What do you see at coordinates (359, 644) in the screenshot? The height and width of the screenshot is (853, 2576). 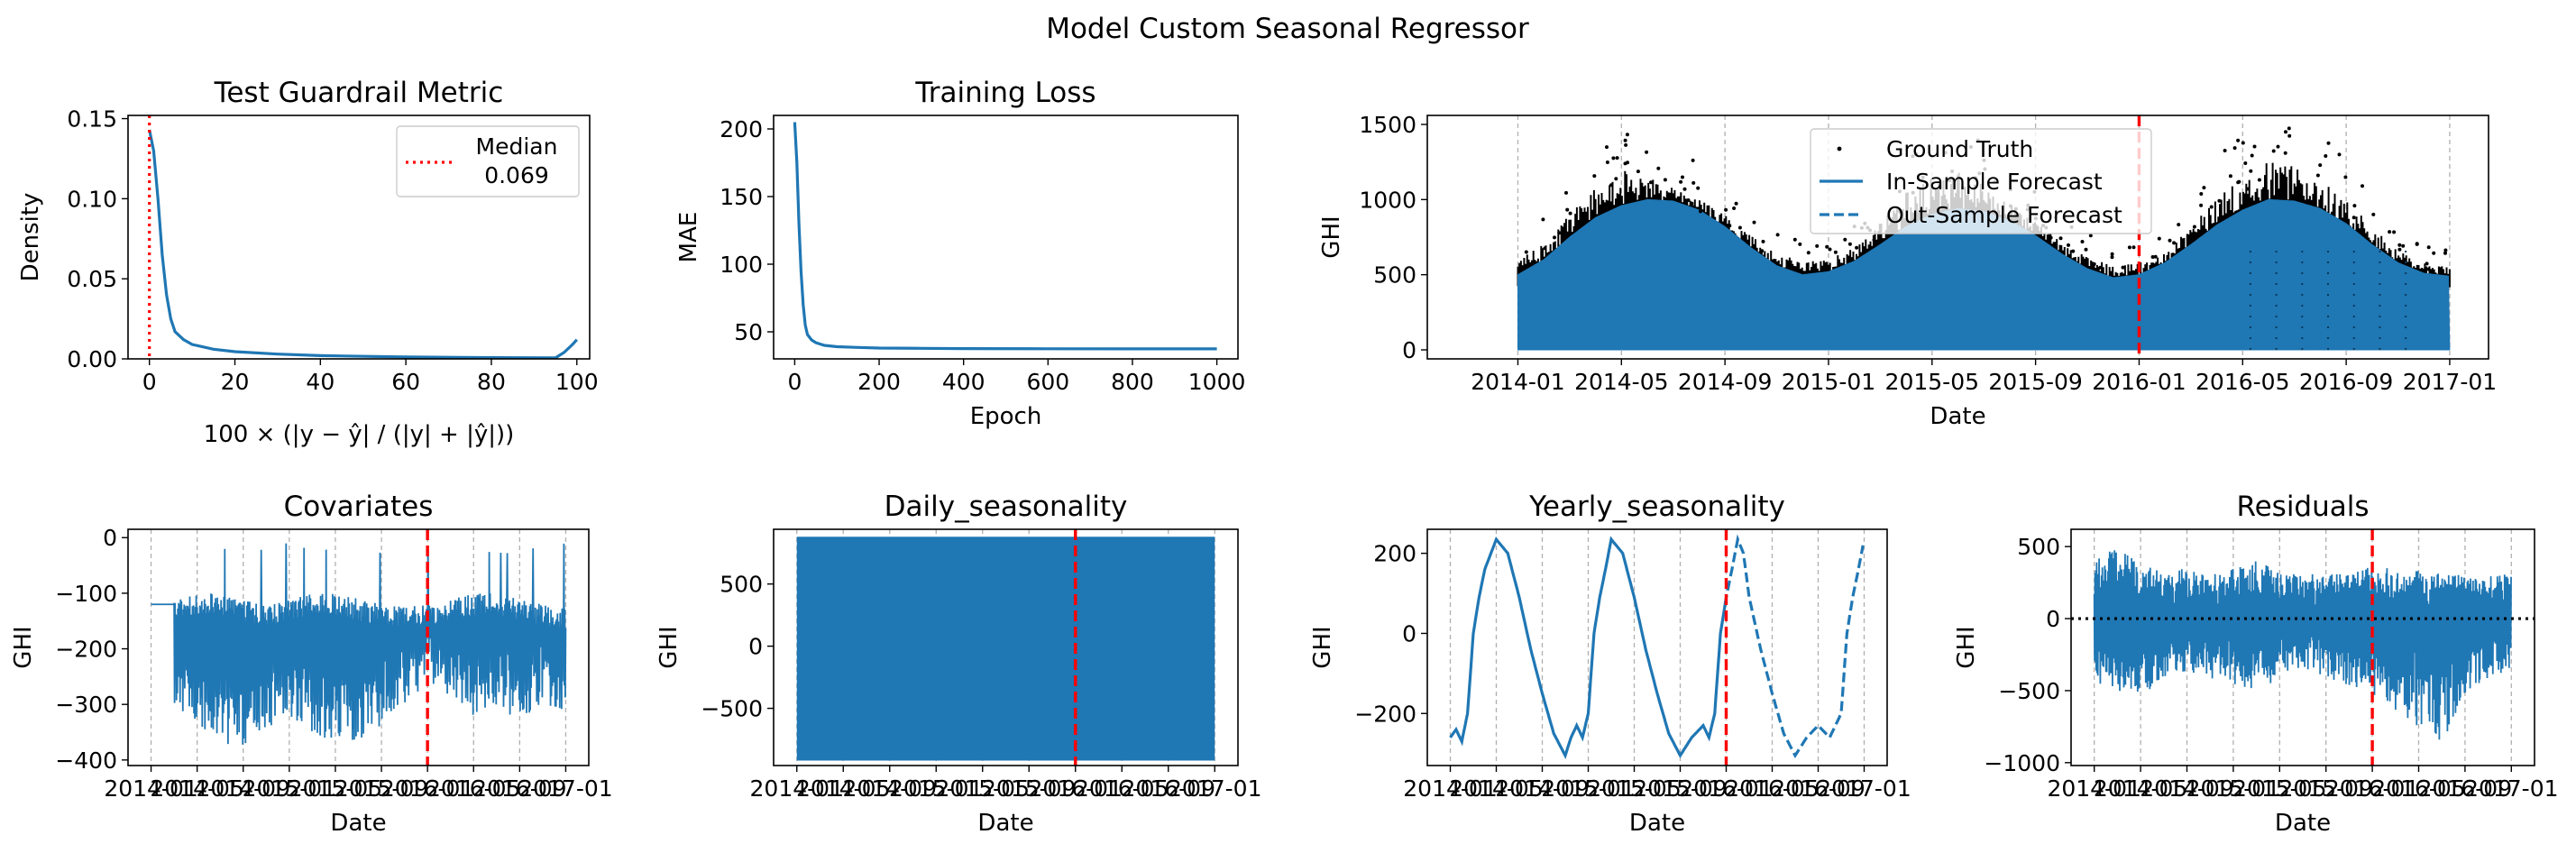 I see `covariate-series-line` at bounding box center [359, 644].